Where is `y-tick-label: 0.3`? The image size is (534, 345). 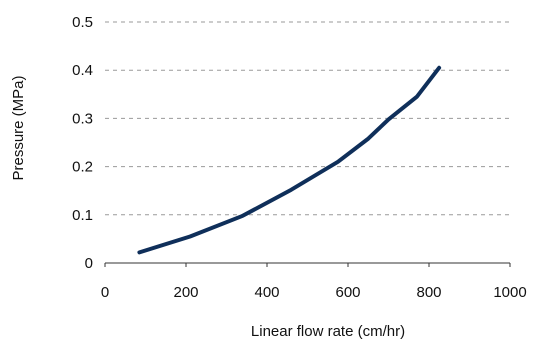 y-tick-label: 0.3 is located at coordinates (82, 118).